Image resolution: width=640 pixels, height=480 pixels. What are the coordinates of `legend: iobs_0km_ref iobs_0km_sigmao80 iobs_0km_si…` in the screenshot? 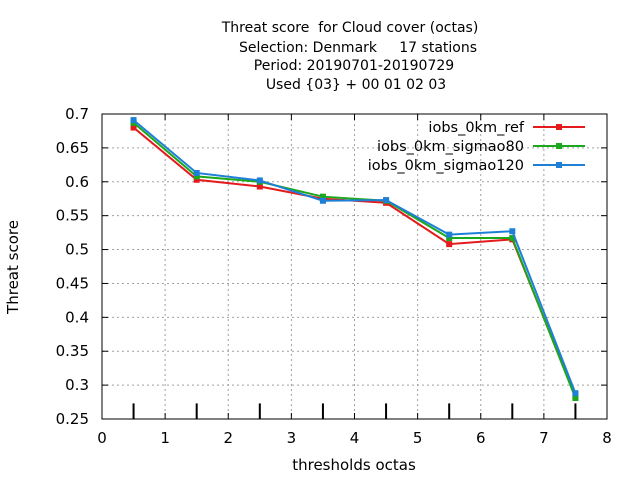 It's located at (476, 147).